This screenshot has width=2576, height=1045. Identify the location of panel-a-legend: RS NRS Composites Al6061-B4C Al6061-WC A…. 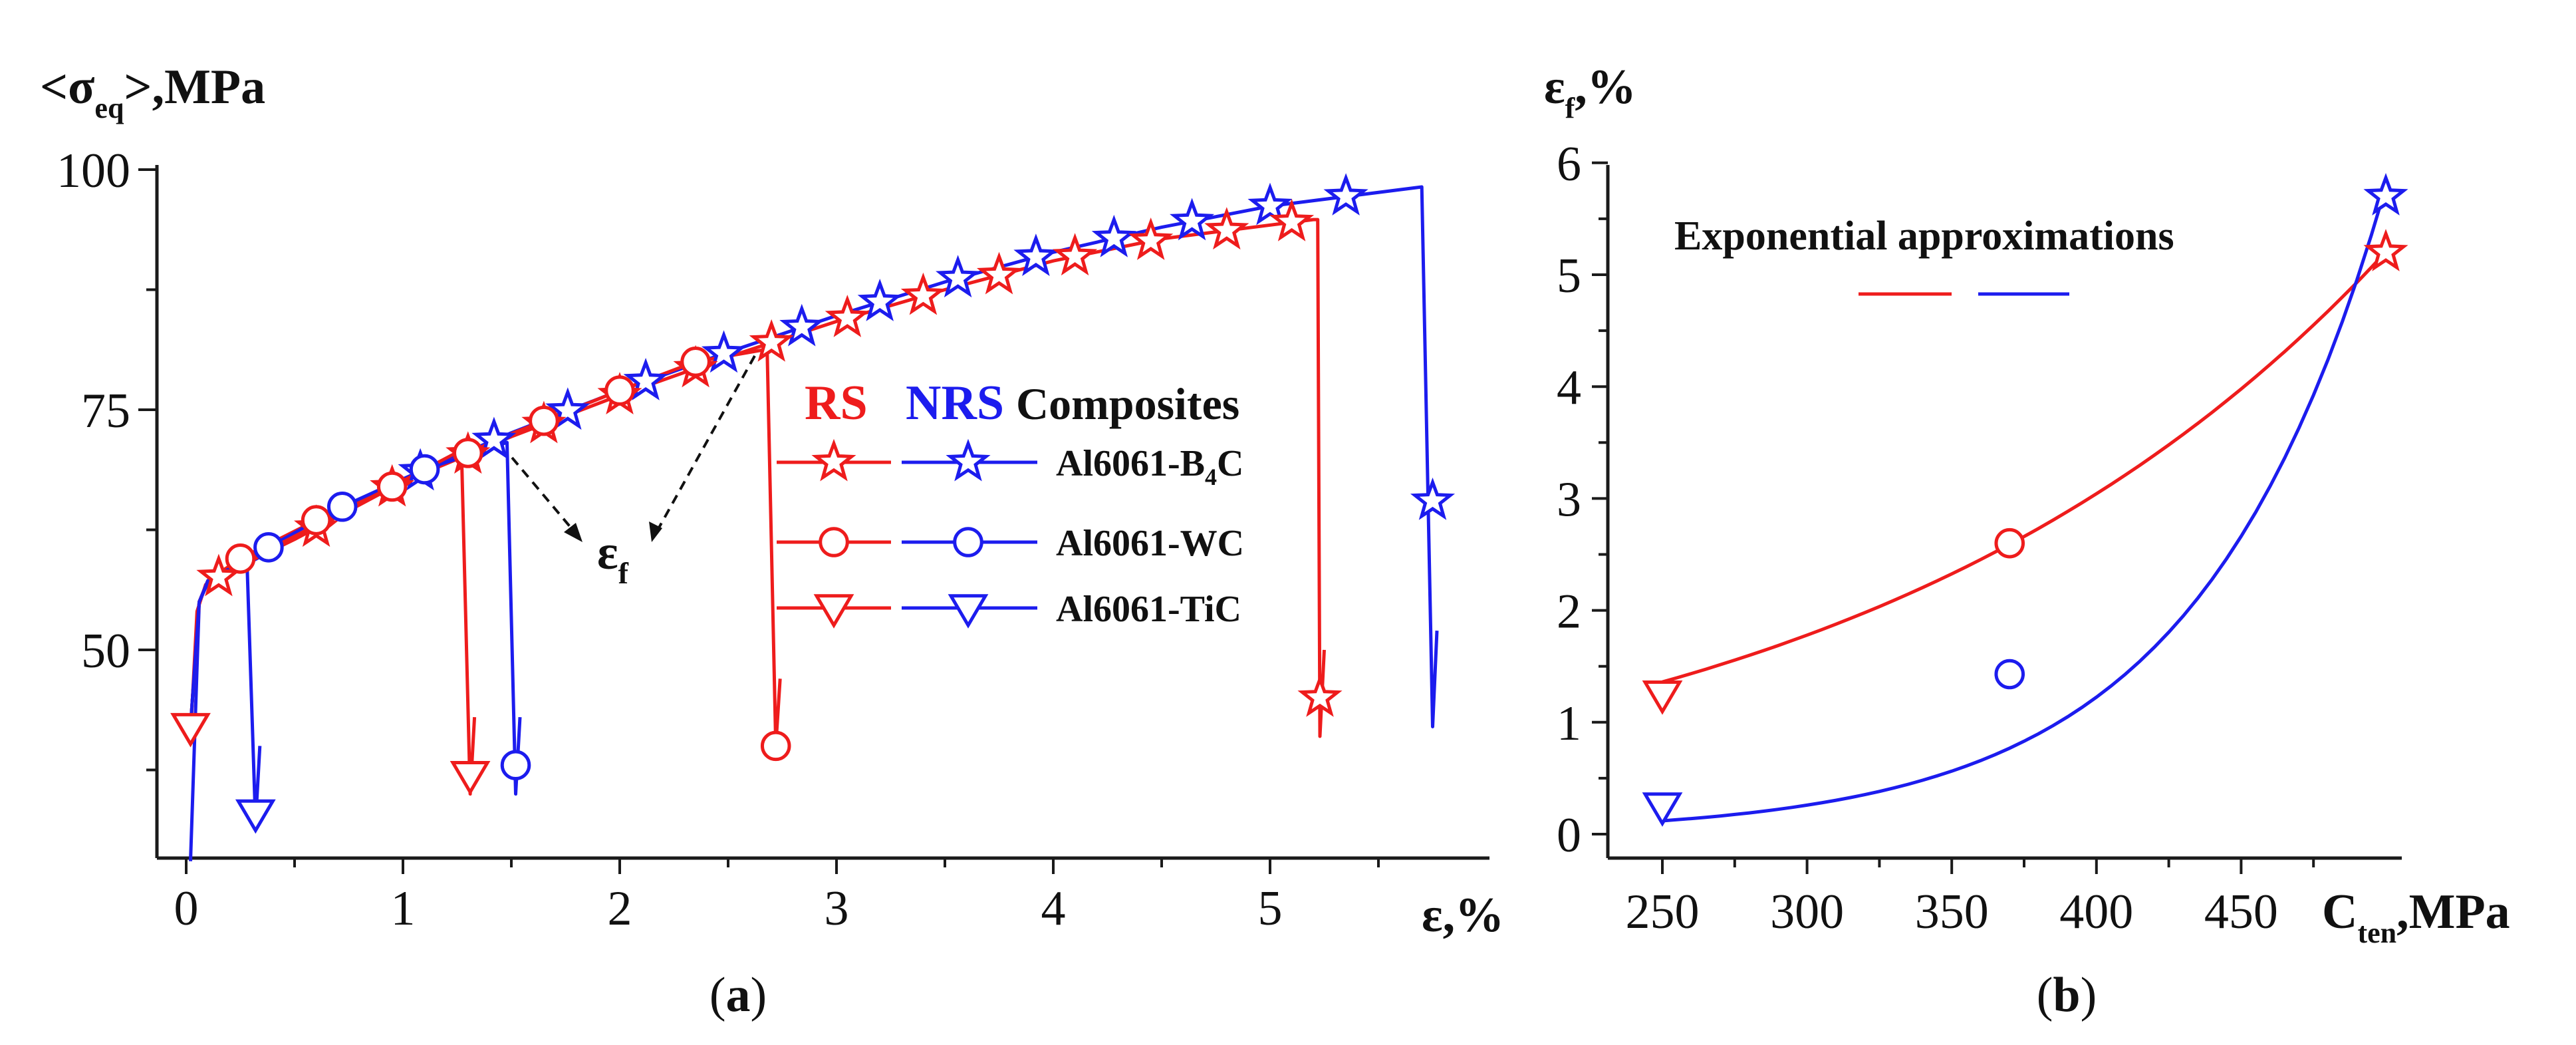
(1010, 503).